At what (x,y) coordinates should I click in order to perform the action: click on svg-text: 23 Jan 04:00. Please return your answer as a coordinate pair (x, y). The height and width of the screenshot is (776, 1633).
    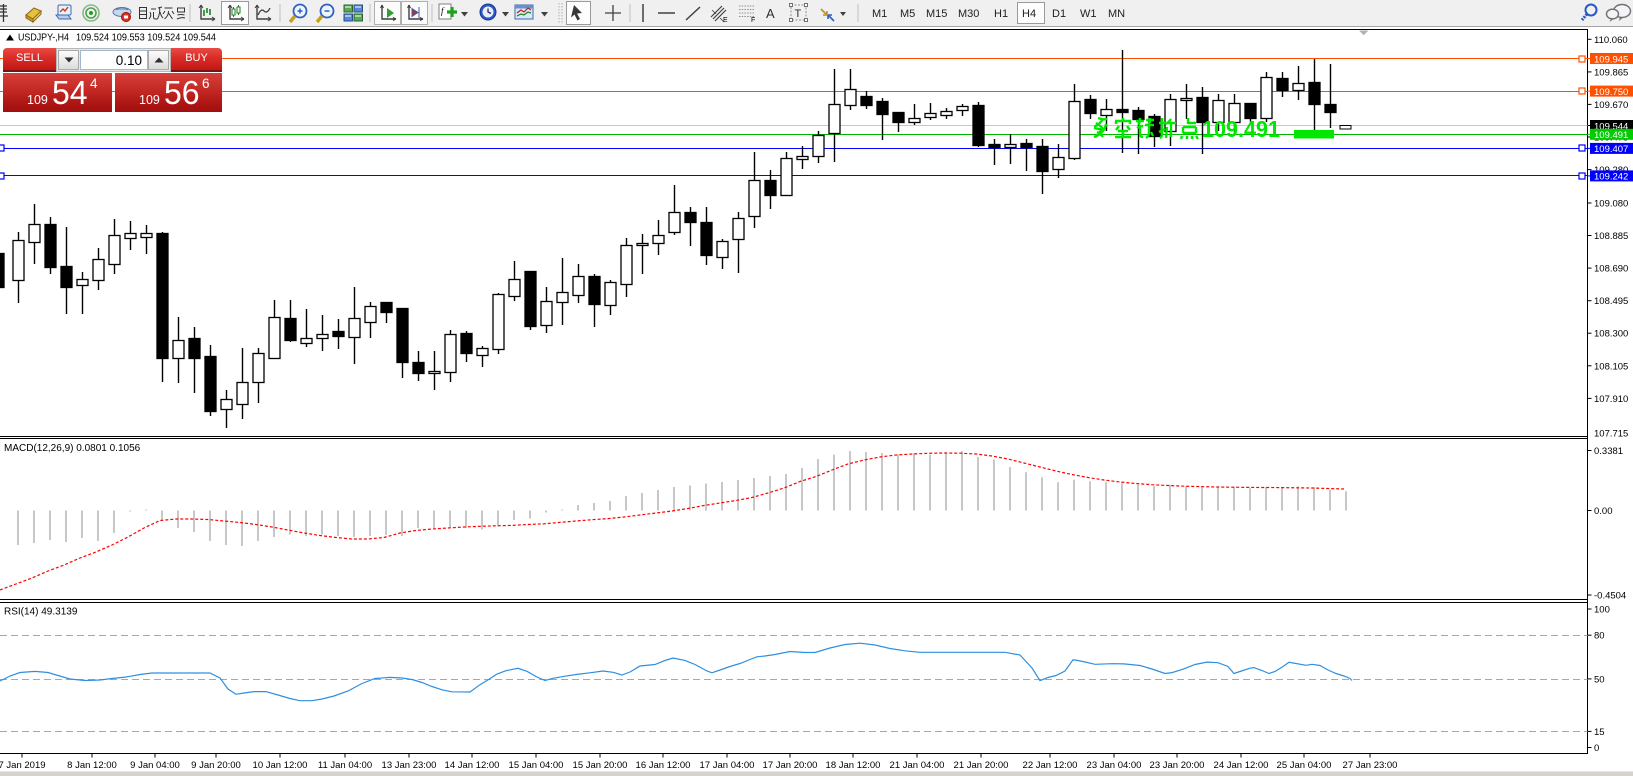
    Looking at the image, I should click on (1114, 765).